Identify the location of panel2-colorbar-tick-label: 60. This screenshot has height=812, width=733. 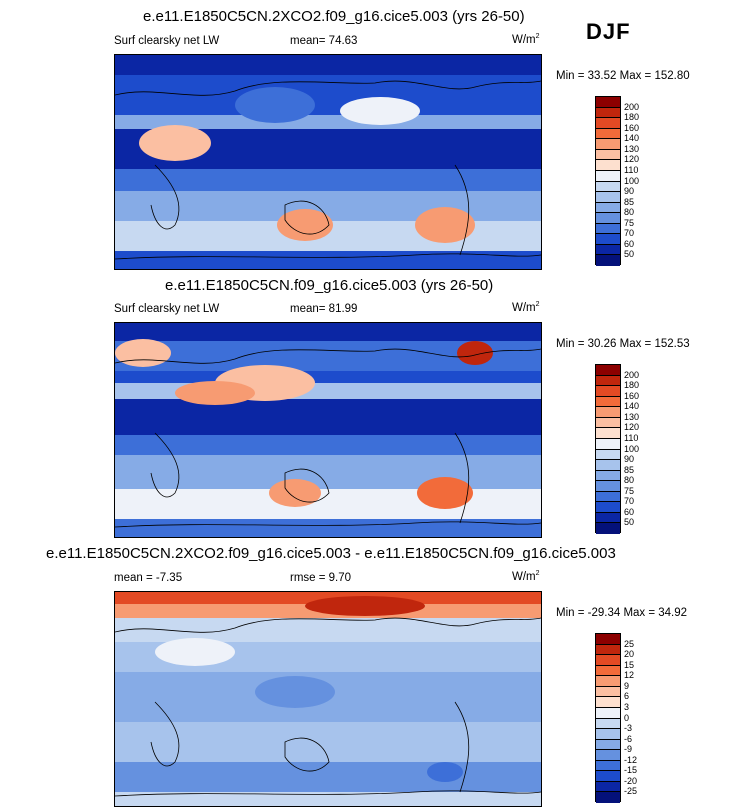
(629, 511).